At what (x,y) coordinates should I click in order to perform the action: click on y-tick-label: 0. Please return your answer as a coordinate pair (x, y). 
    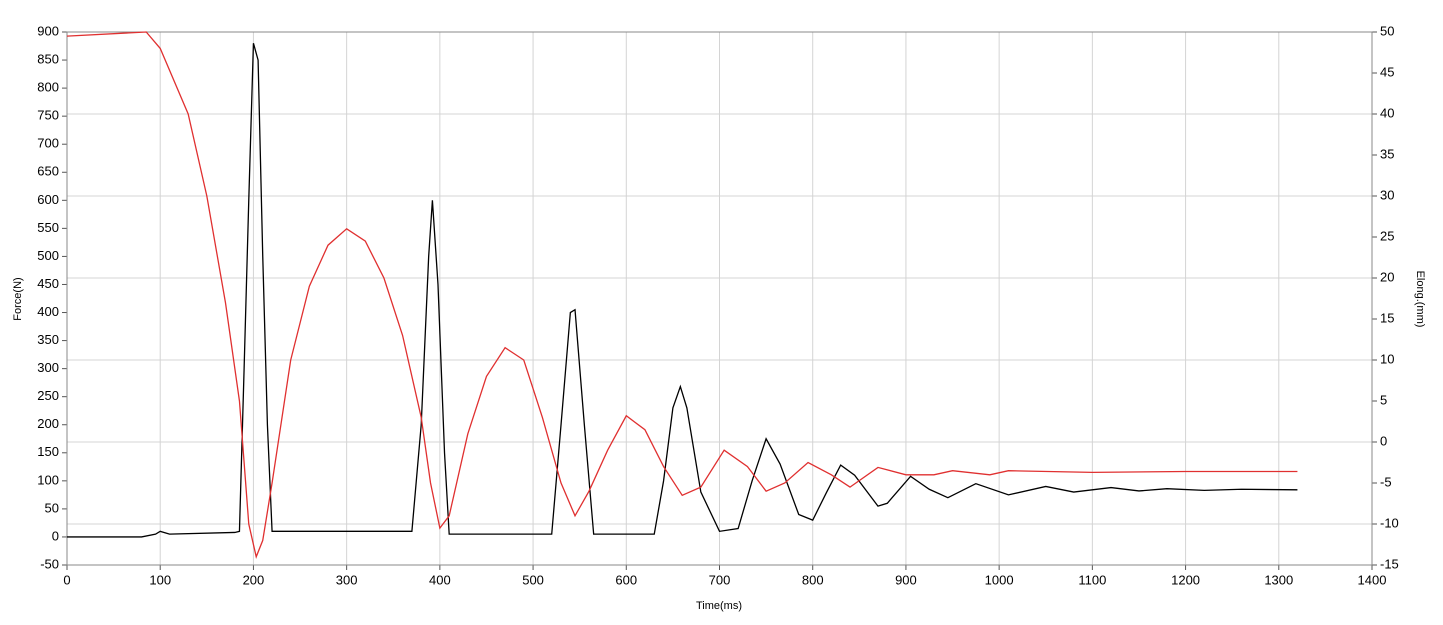
    Looking at the image, I should click on (55, 535).